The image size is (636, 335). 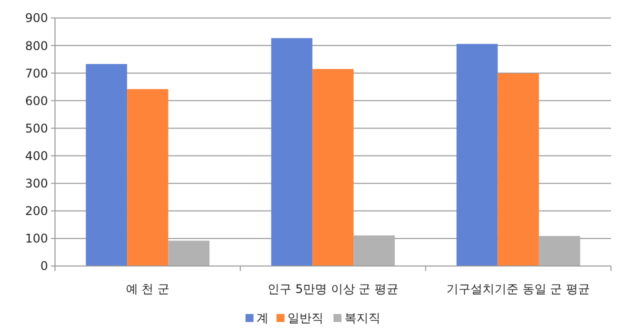 I want to click on y-tick-label: 800, so click(x=36, y=45).